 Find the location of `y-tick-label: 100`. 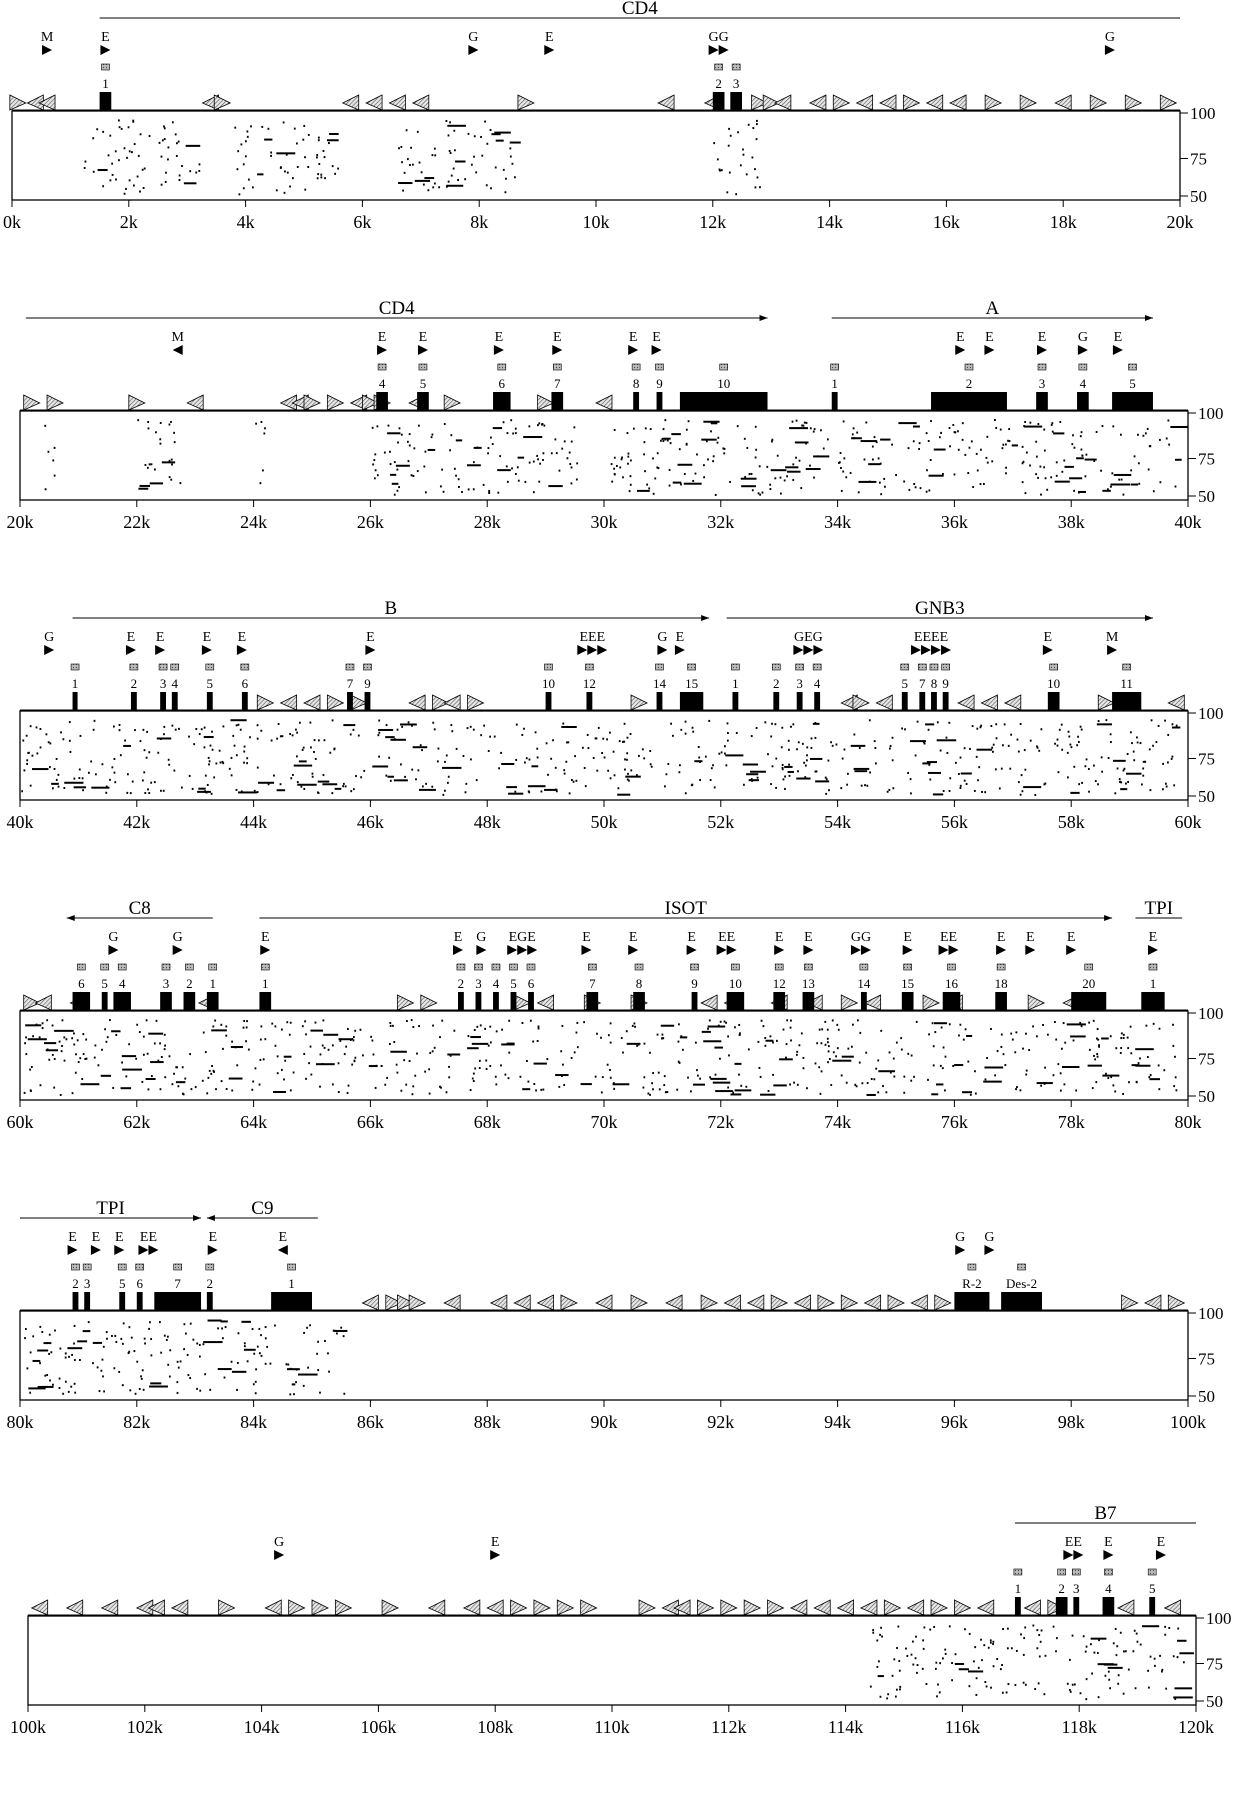

y-tick-label: 100 is located at coordinates (1211, 713).